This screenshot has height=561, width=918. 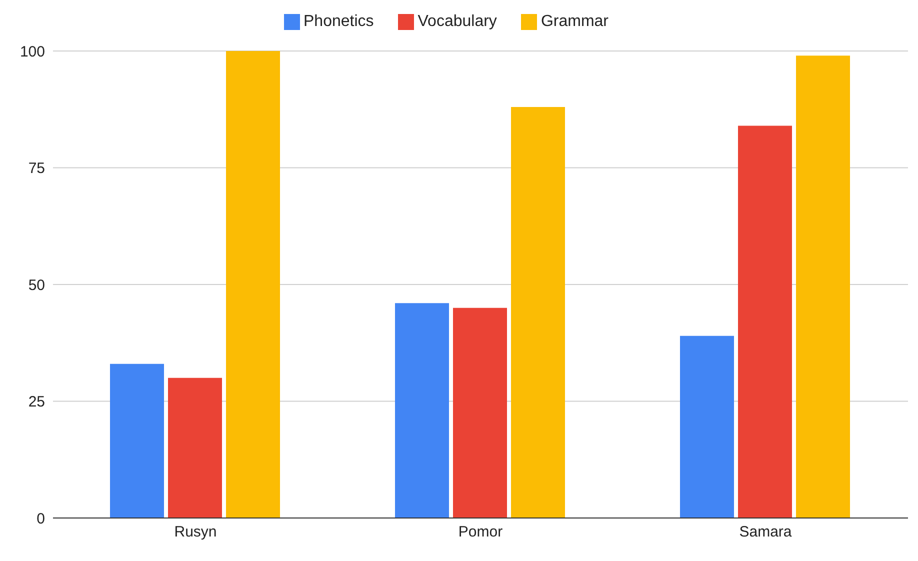 I want to click on legend-label: Vocabulary, so click(x=457, y=21).